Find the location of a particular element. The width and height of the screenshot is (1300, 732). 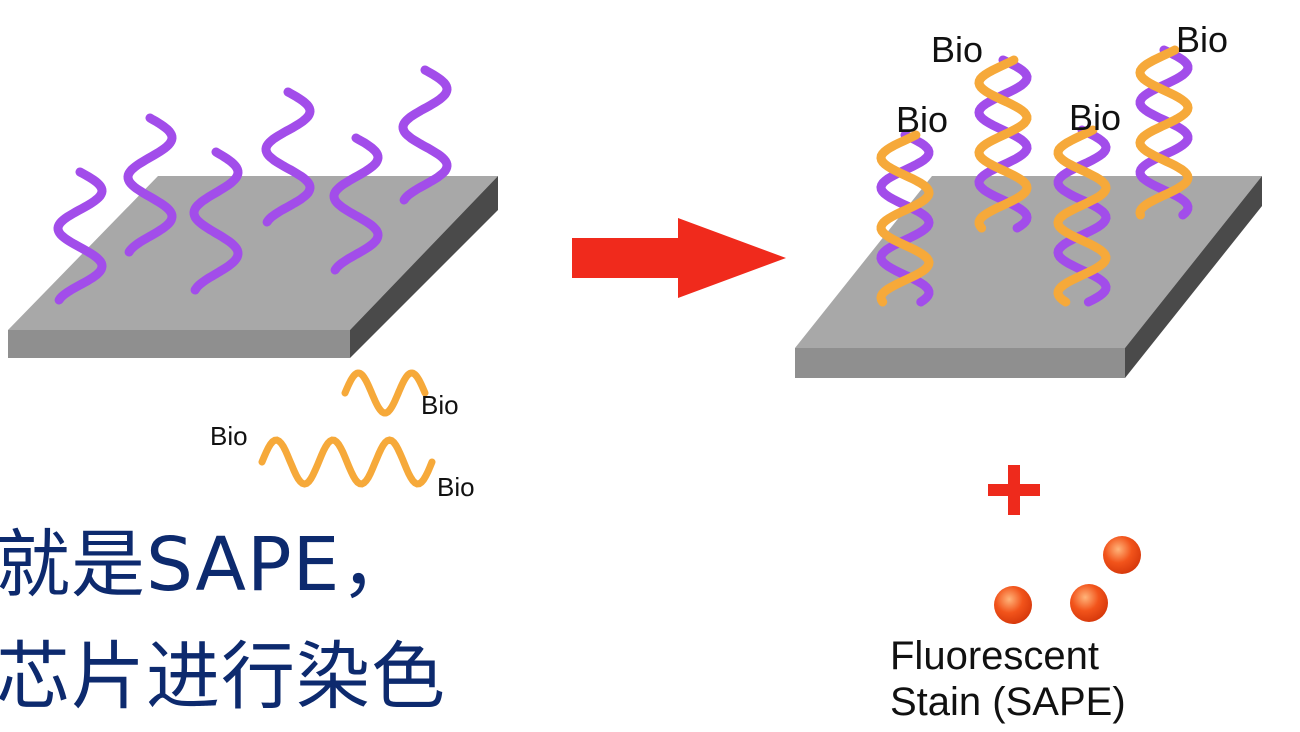

bio-label-helix-3: Bio is located at coordinates (1095, 117).